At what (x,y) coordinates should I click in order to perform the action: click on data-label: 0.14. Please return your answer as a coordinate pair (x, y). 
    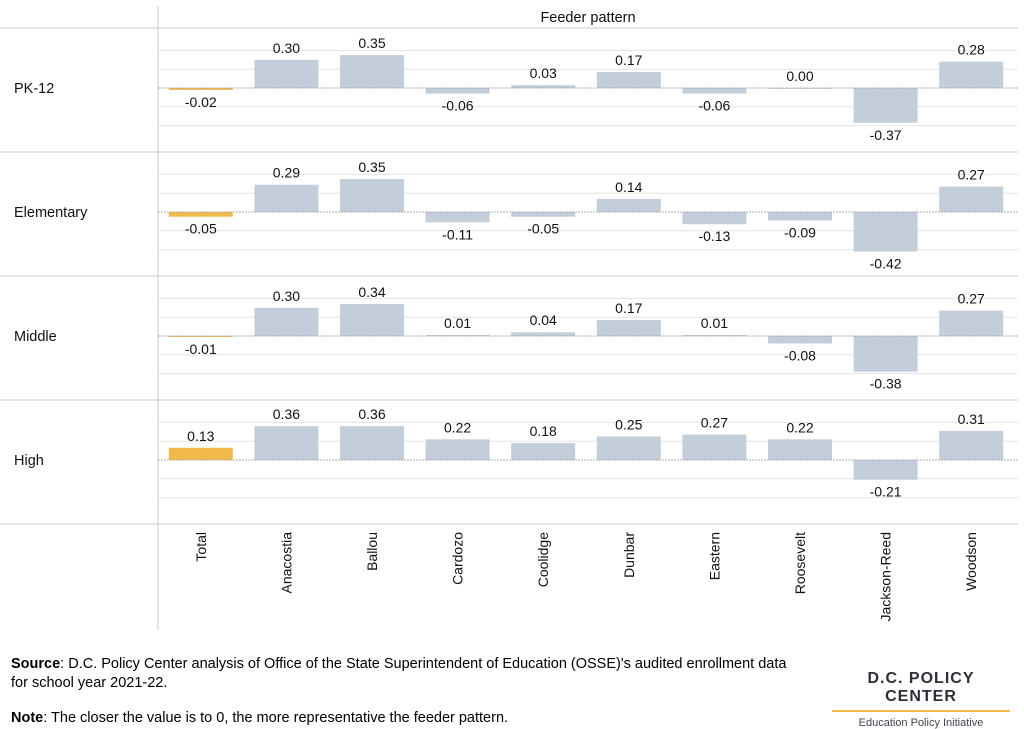
    Looking at the image, I should click on (628, 187).